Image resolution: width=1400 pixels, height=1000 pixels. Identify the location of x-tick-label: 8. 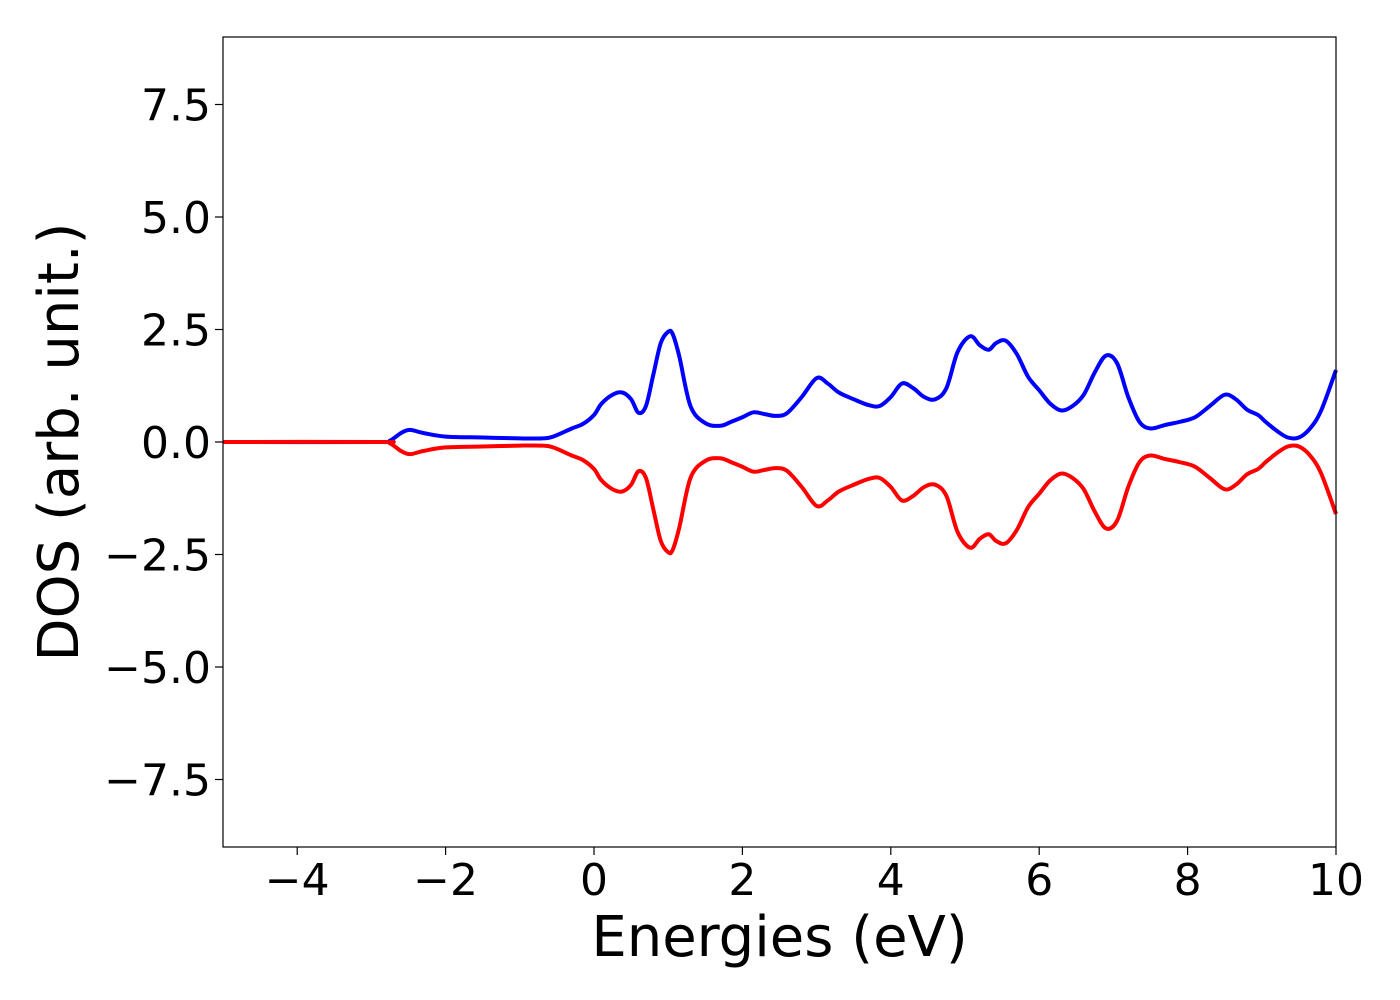
(1188, 880).